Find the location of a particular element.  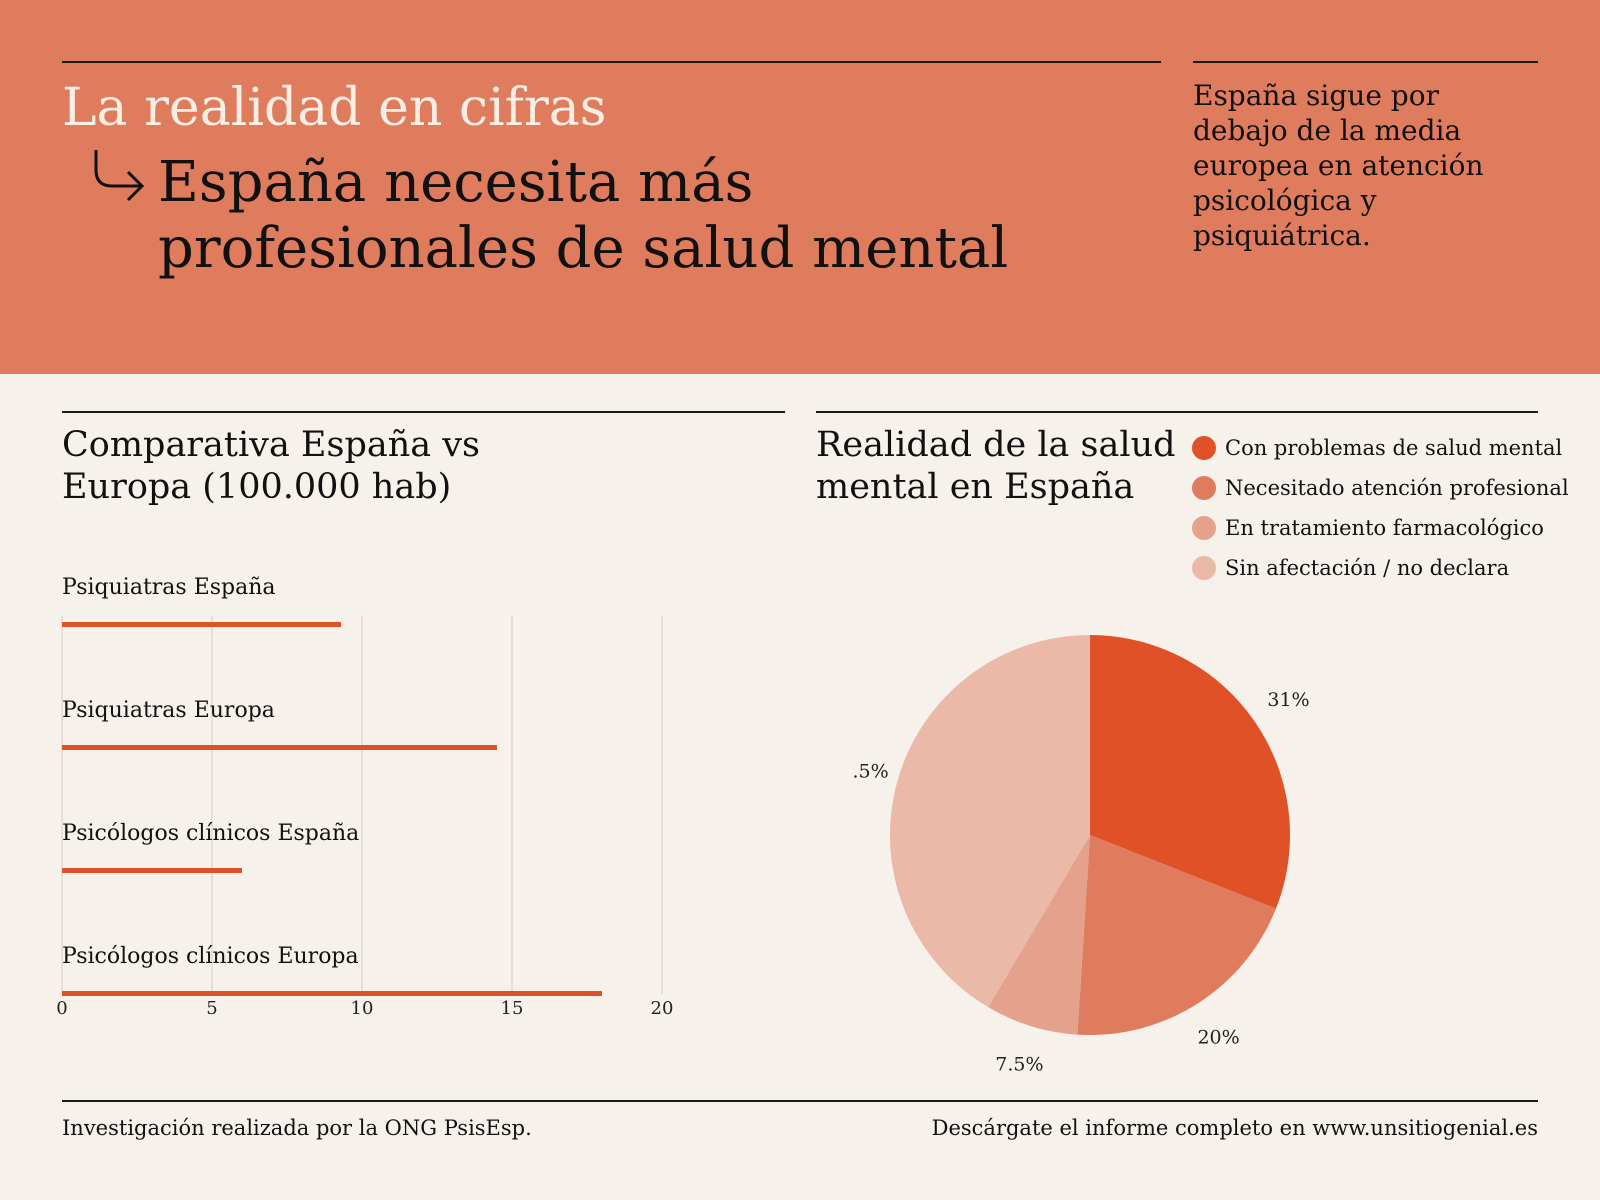

legend-label: Sin afectación / no declara is located at coordinates (1367, 568).